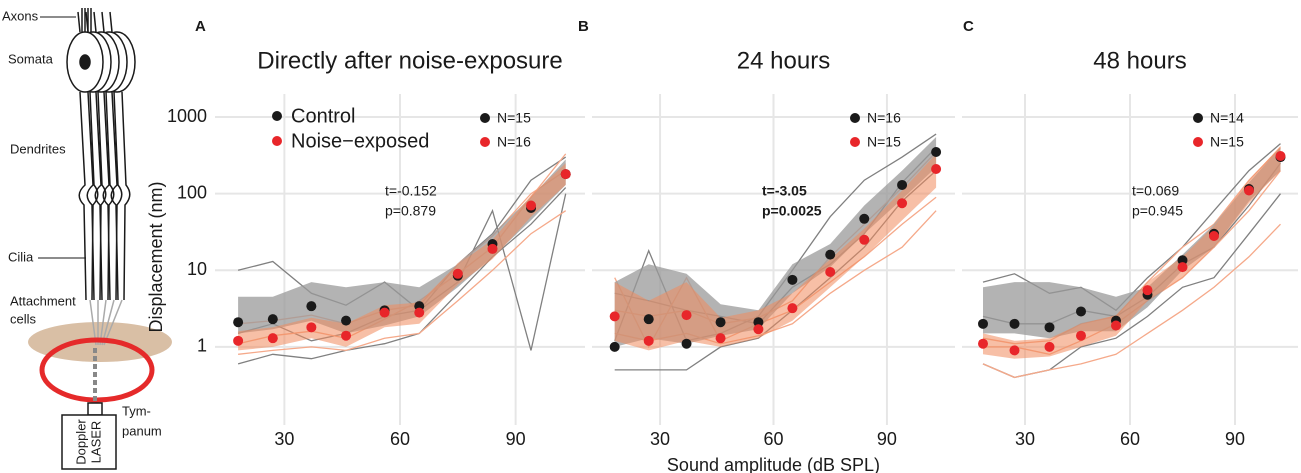  What do you see at coordinates (21, 256) in the screenshot?
I see `label: Cilia` at bounding box center [21, 256].